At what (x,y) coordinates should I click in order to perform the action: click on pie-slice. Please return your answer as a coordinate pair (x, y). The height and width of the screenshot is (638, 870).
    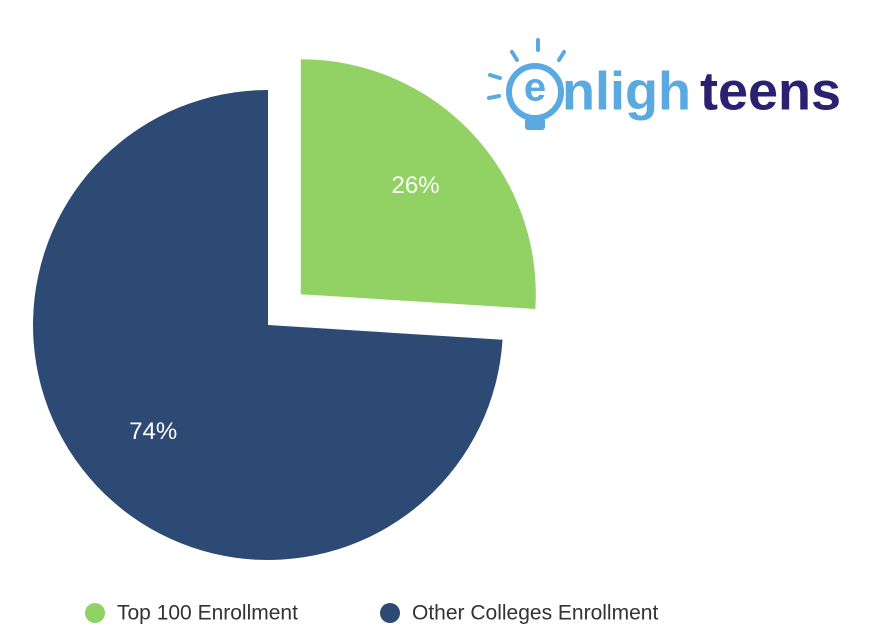
    Looking at the image, I should click on (418, 184).